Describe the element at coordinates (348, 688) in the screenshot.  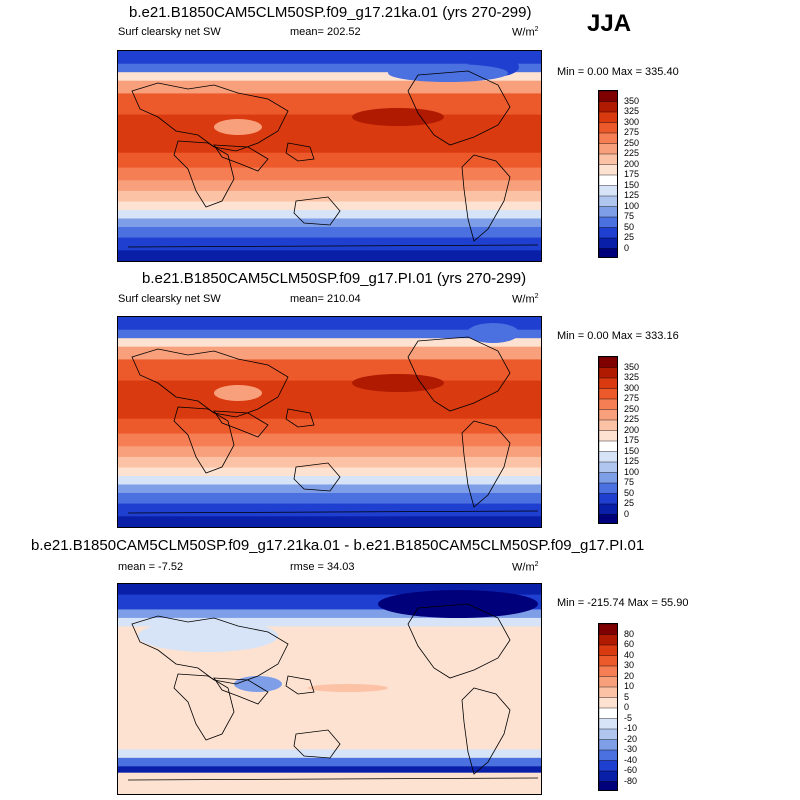
I see `map-positive-anomaly` at that location.